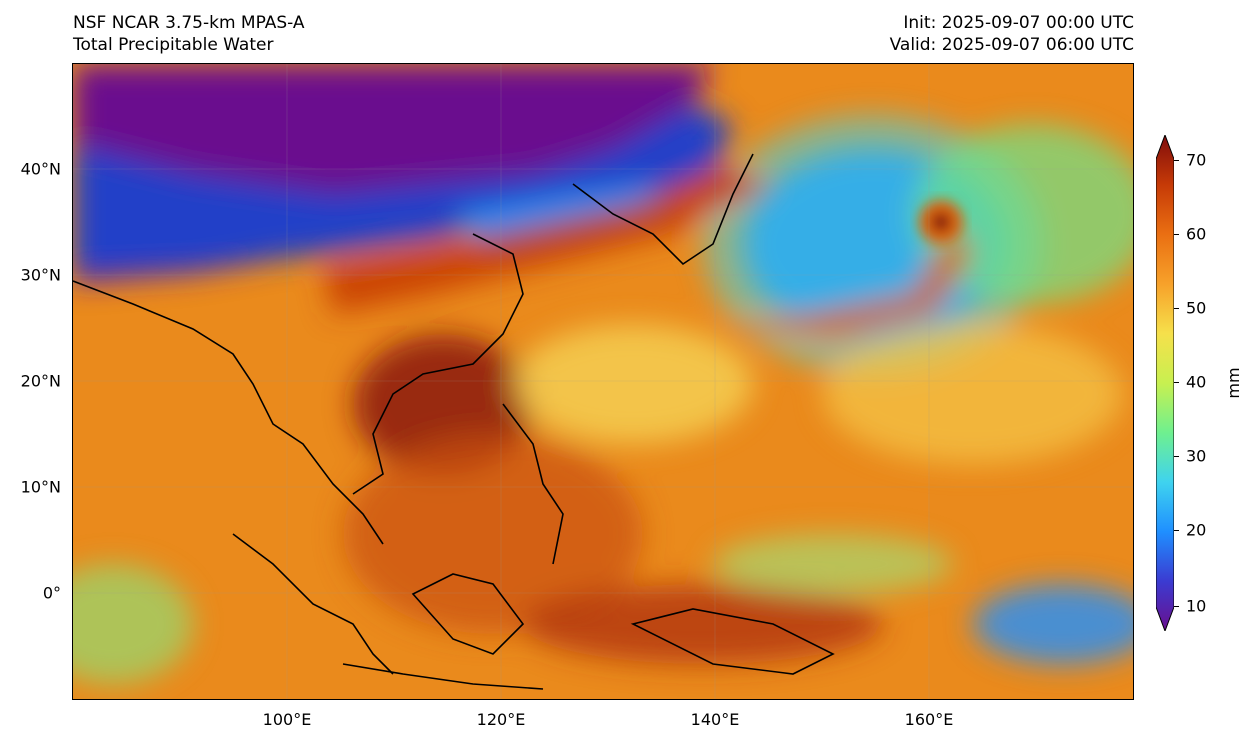 The image size is (1251, 745). What do you see at coordinates (51, 593) in the screenshot?
I see `lat-label-0: 0°` at bounding box center [51, 593].